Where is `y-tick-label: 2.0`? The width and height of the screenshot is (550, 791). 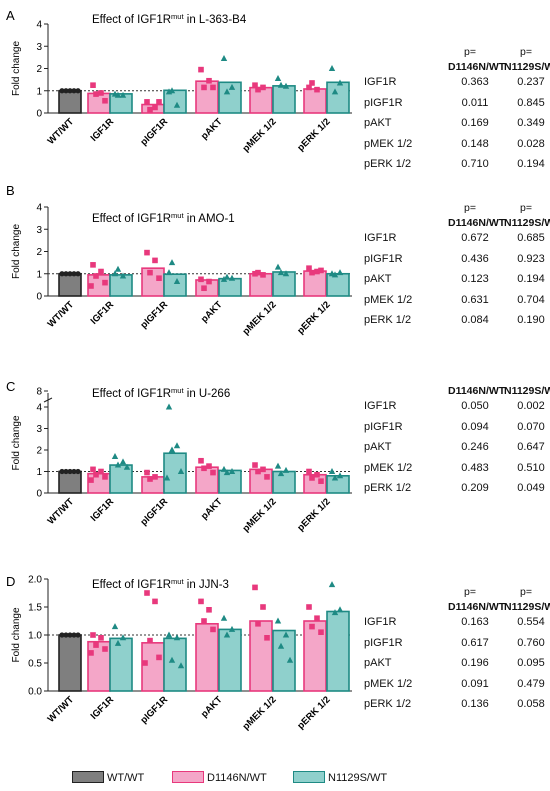
y-tick-label: 2.0 is located at coordinates (35, 580).